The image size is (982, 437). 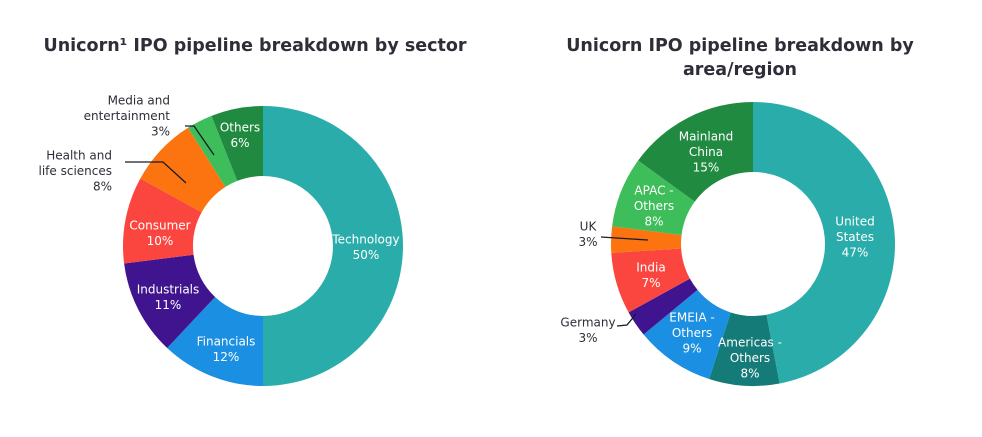 I want to click on slice-percent: 50%, so click(x=366, y=255).